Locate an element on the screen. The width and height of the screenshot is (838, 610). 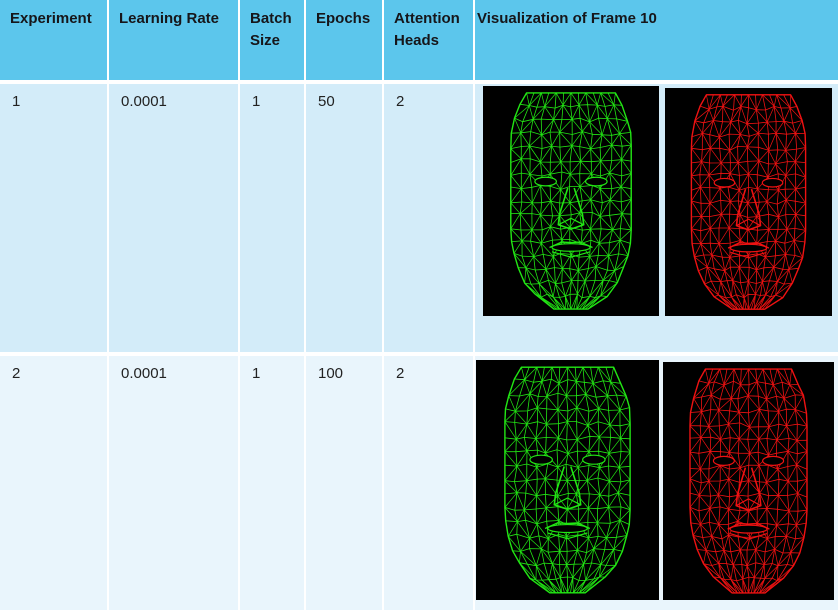
header-attention-heads: Attention Heads is located at coordinates (429, 42).